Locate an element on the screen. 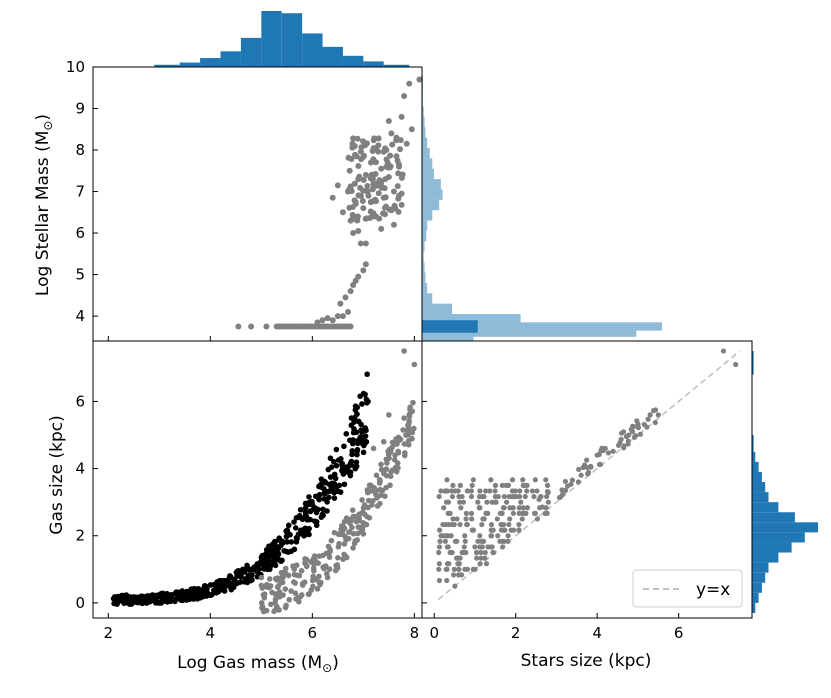  stellar-mass-scatter-panel is located at coordinates (329, 203).